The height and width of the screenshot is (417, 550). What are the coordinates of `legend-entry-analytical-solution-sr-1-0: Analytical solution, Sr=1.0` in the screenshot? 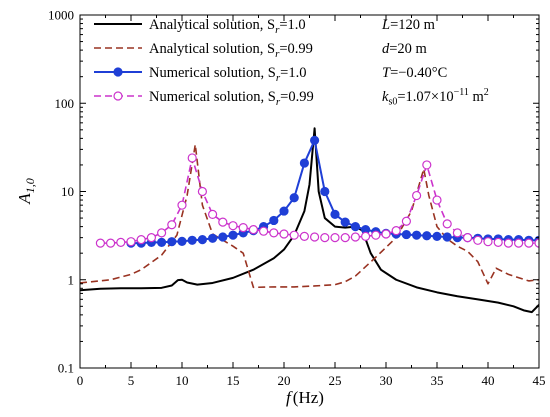 It's located at (200, 26).